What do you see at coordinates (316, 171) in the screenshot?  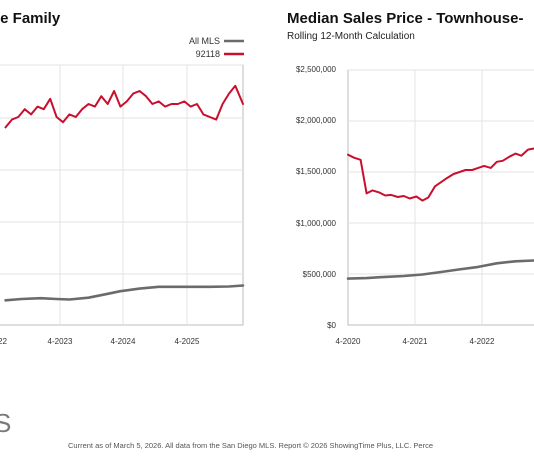 I see `right-y-tick: $1,500,000` at bounding box center [316, 171].